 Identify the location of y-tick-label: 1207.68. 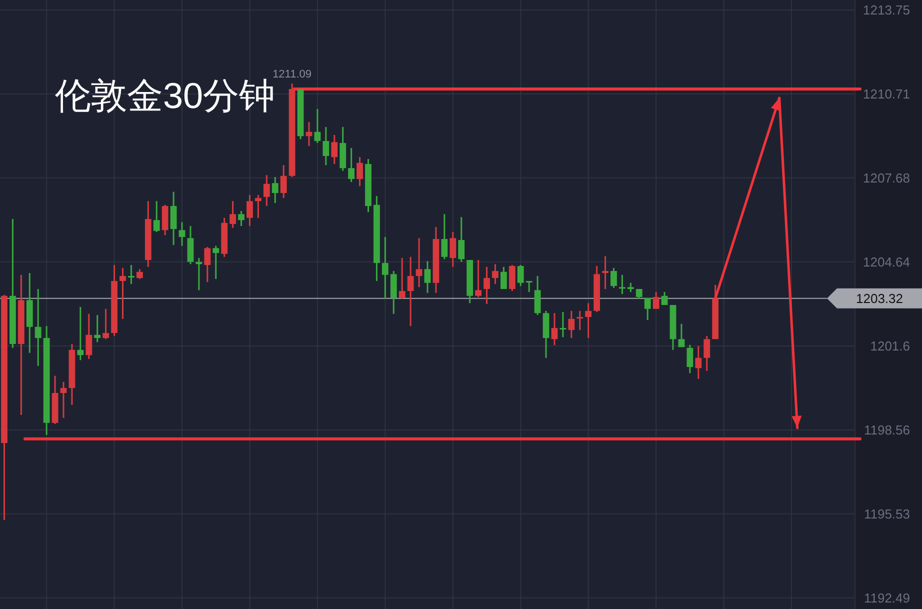
(886, 178).